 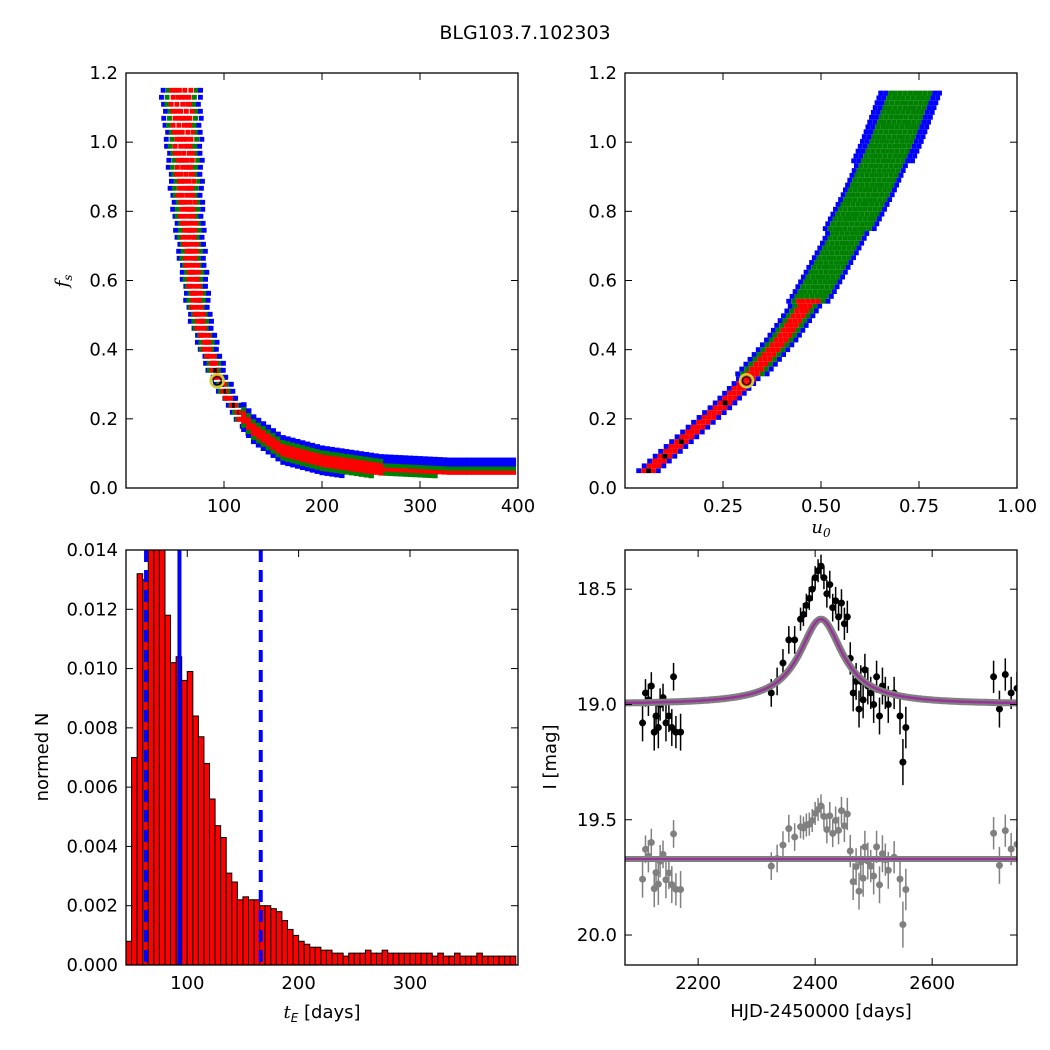 I want to click on p1-xtick-label: 100, so click(x=224, y=506).